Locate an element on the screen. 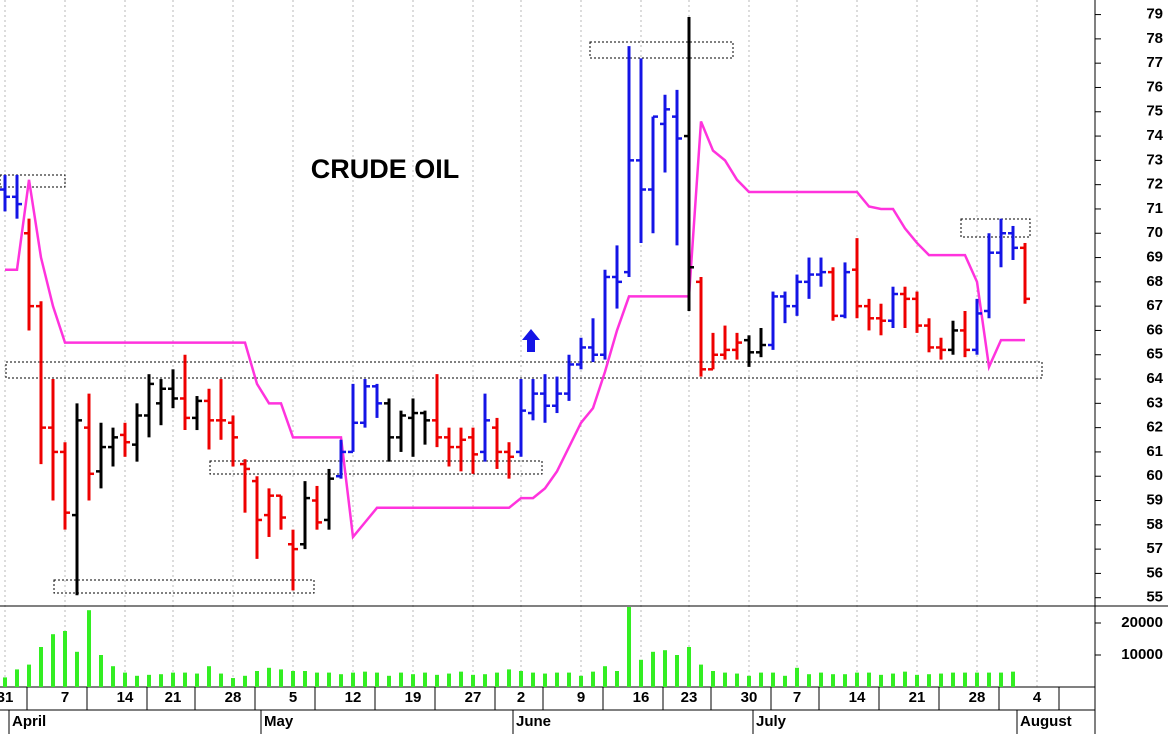 This screenshot has width=1168, height=734. x-tick-label: 9 is located at coordinates (581, 697).